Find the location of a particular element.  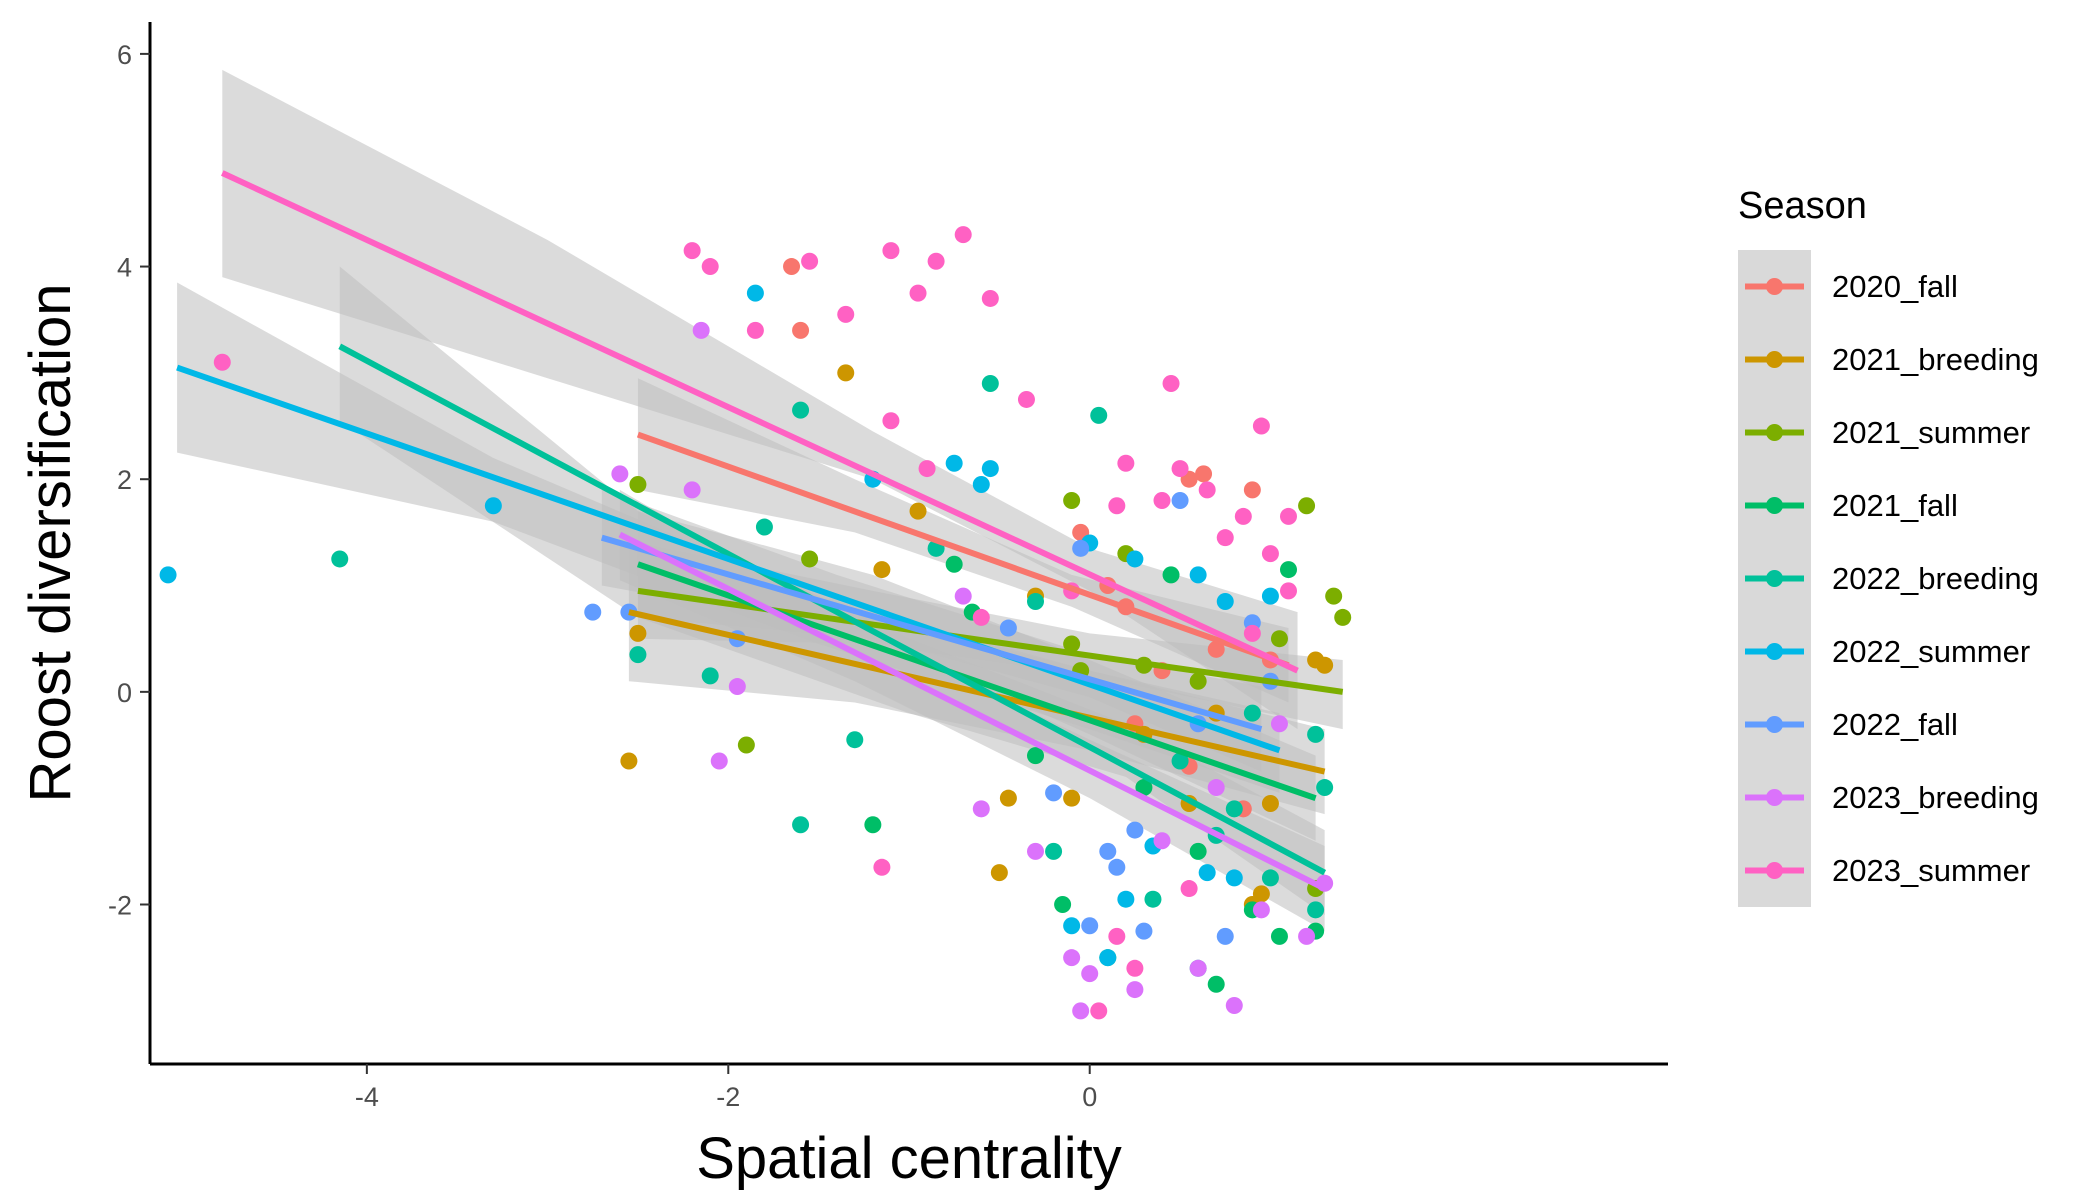

fit-line-2022_fall is located at coordinates (931, 633).